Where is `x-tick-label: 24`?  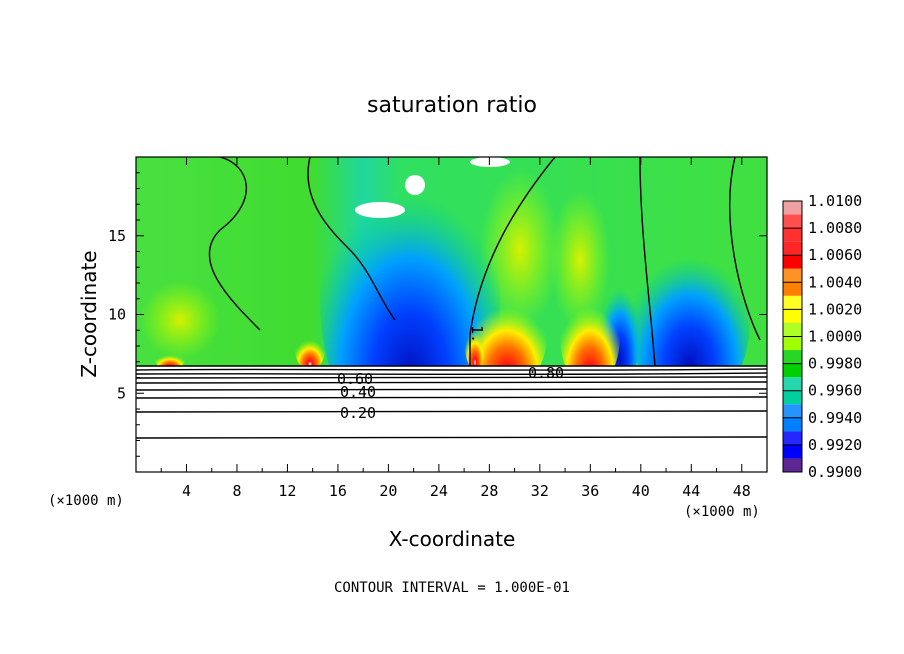 x-tick-label: 24 is located at coordinates (439, 491).